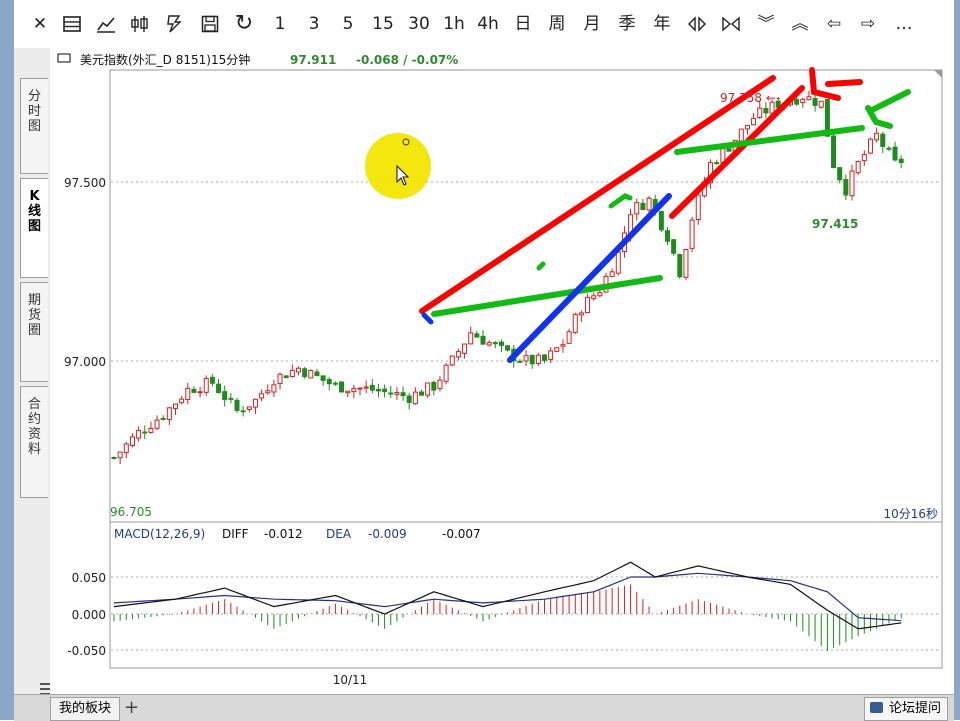 The width and height of the screenshot is (960, 721). What do you see at coordinates (383, 24) in the screenshot?
I see `period-15m-button: 15` at bounding box center [383, 24].